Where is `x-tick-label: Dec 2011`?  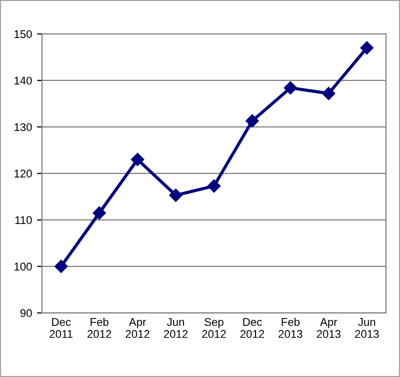 x-tick-label: Dec 2011 is located at coordinates (61, 328).